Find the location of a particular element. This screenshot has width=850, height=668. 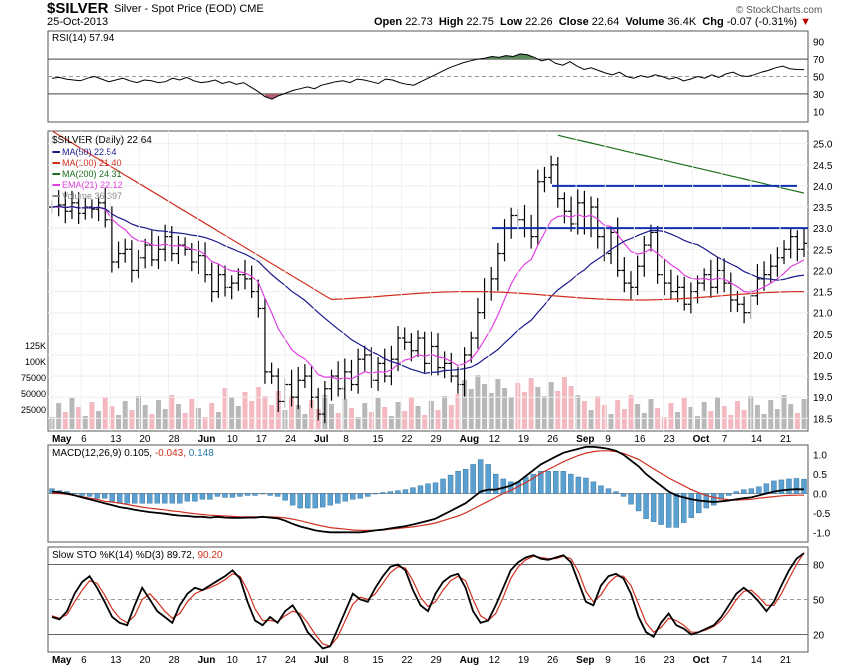

price-xlabel: 8 is located at coordinates (346, 439).